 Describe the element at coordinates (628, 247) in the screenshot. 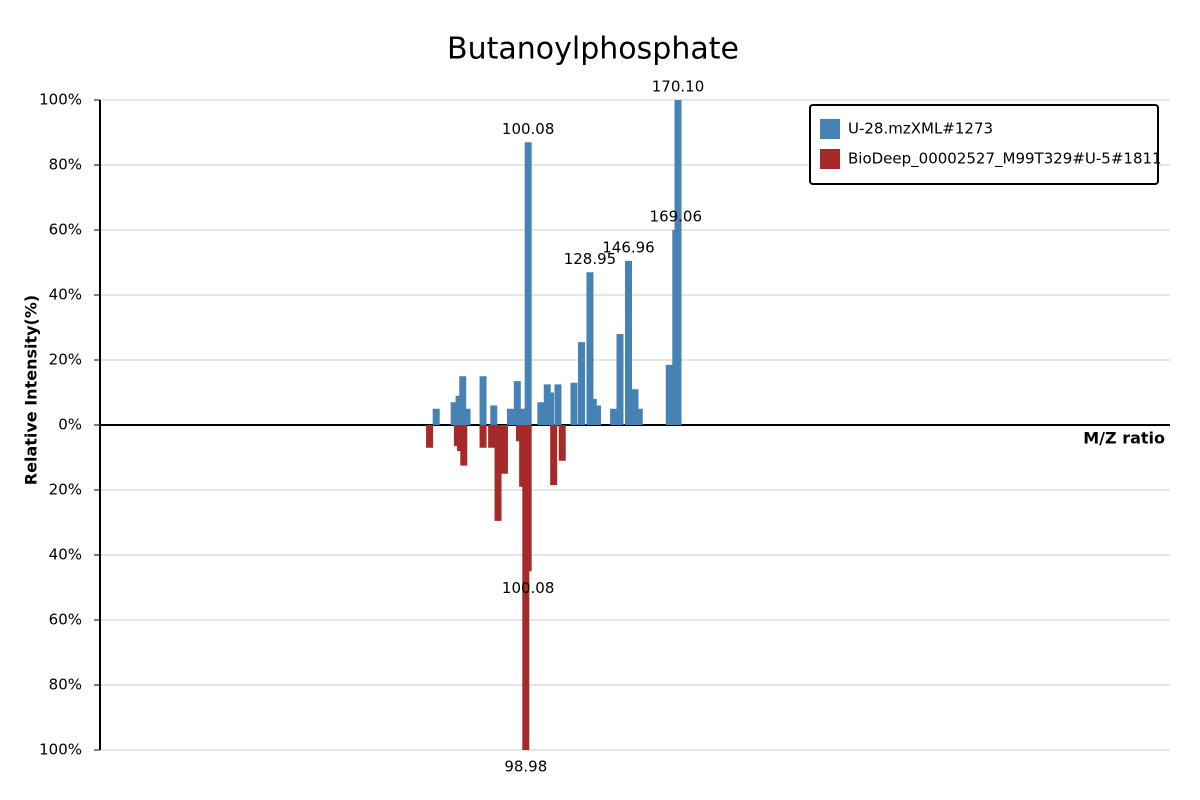

I see `peak-label: 146.96` at that location.